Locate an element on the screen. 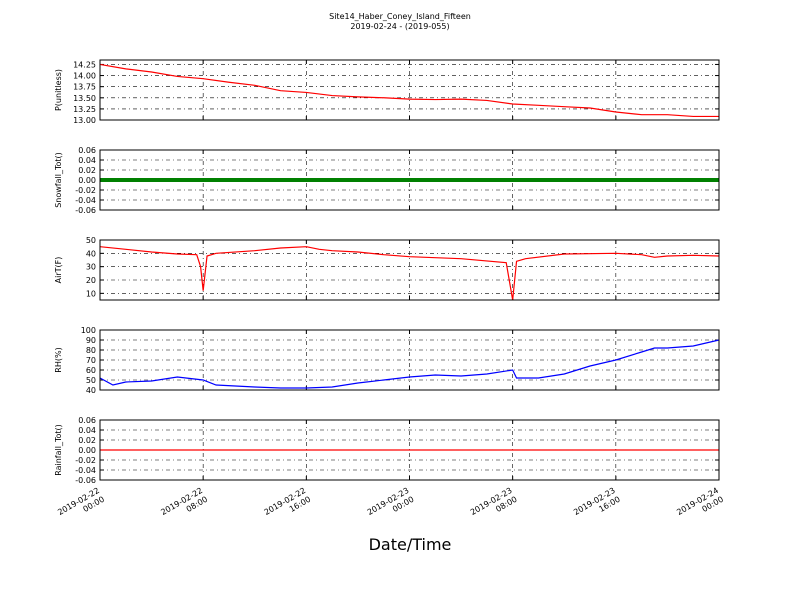 The width and height of the screenshot is (800, 600). y-axis-label: P(unitless) is located at coordinates (58, 90).